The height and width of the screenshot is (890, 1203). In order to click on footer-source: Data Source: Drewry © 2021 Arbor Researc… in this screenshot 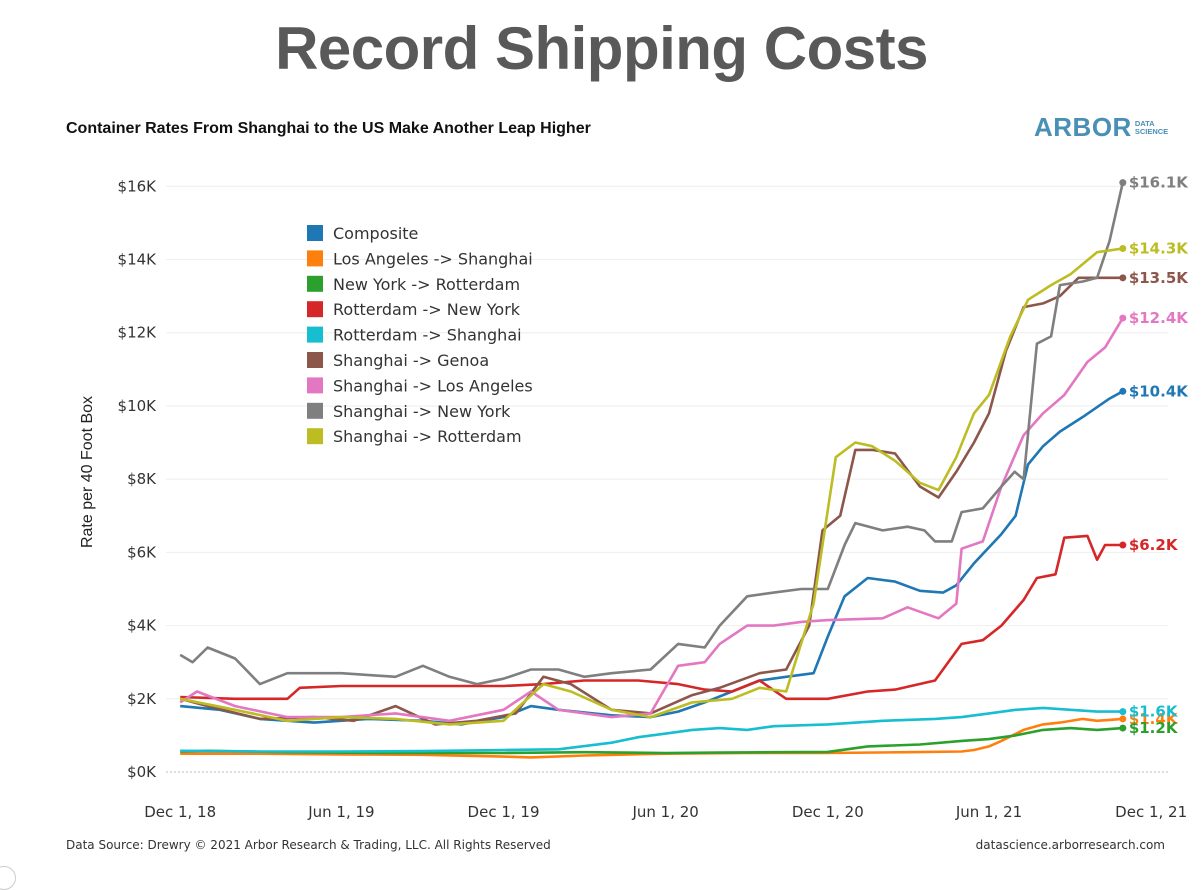, I will do `click(308, 845)`.